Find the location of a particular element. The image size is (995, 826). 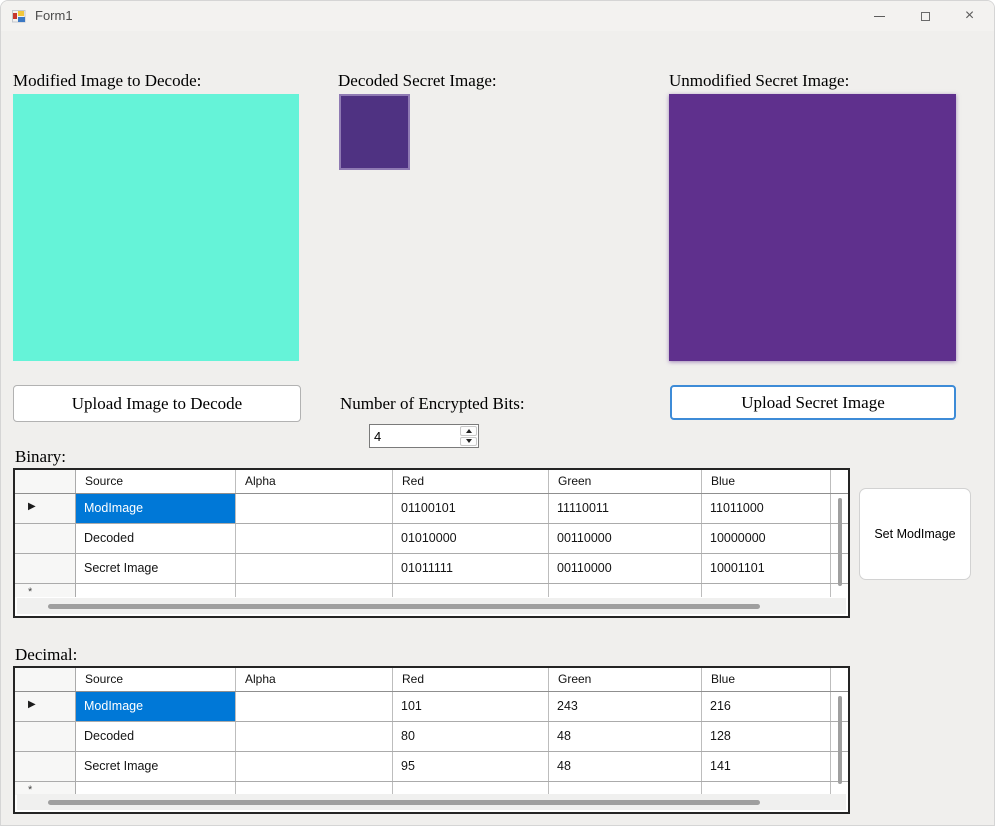

grid-cell: 01010000 is located at coordinates (471, 538).